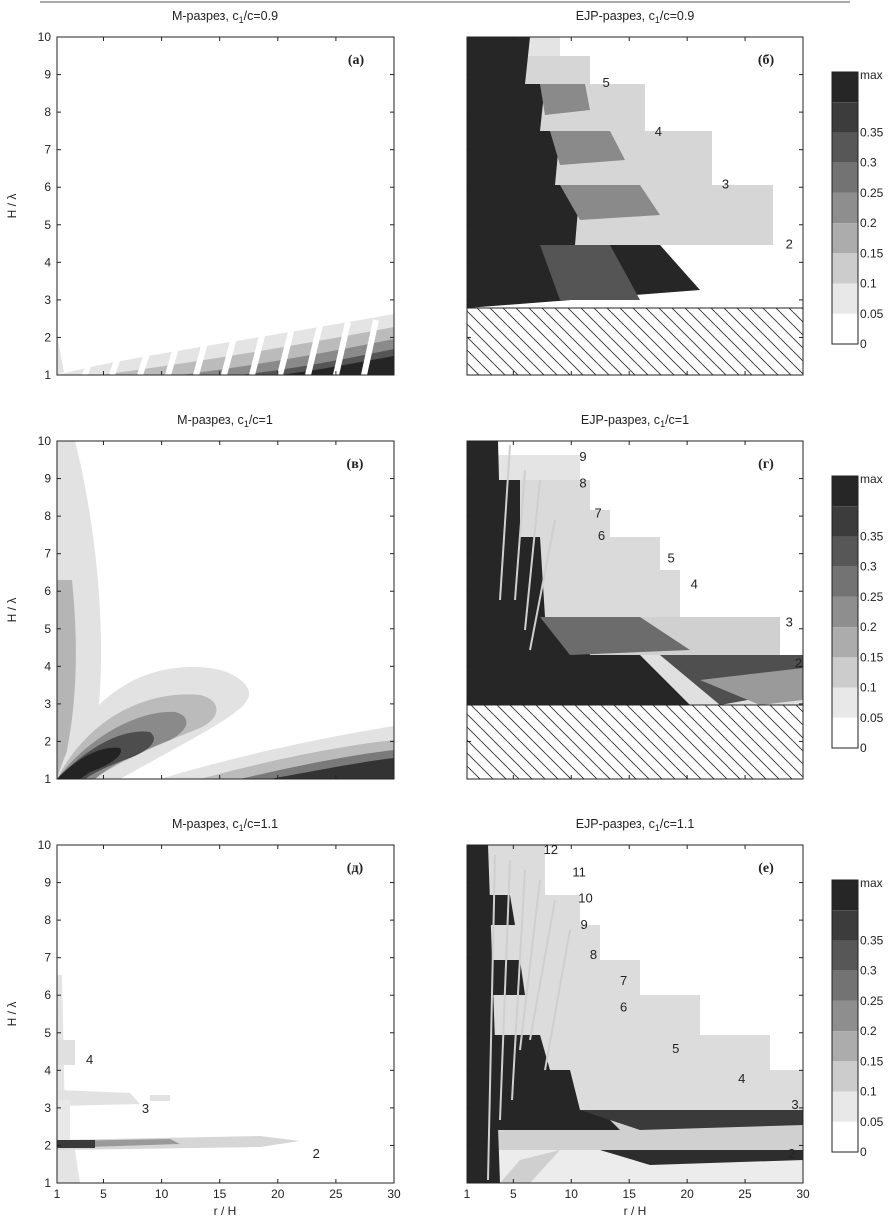  I want to click on panel-e-frame, so click(225, 1014).